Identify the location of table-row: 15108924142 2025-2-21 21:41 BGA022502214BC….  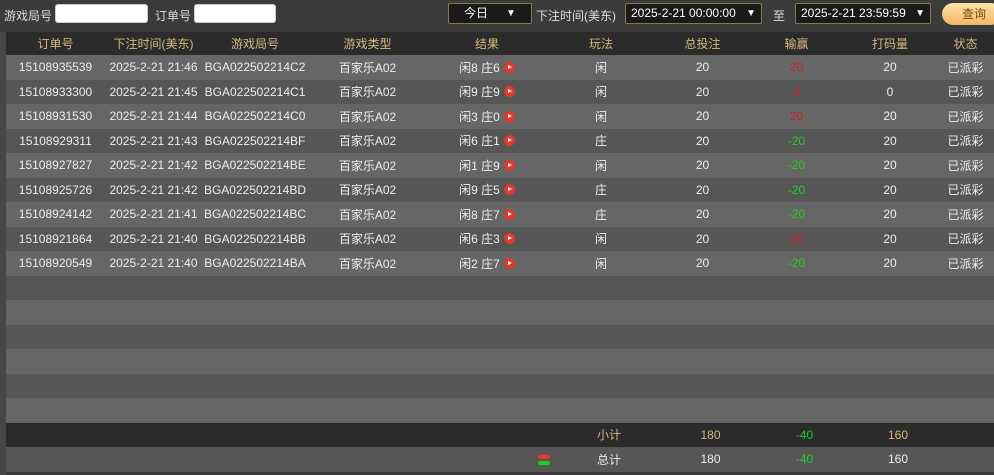
(500, 214).